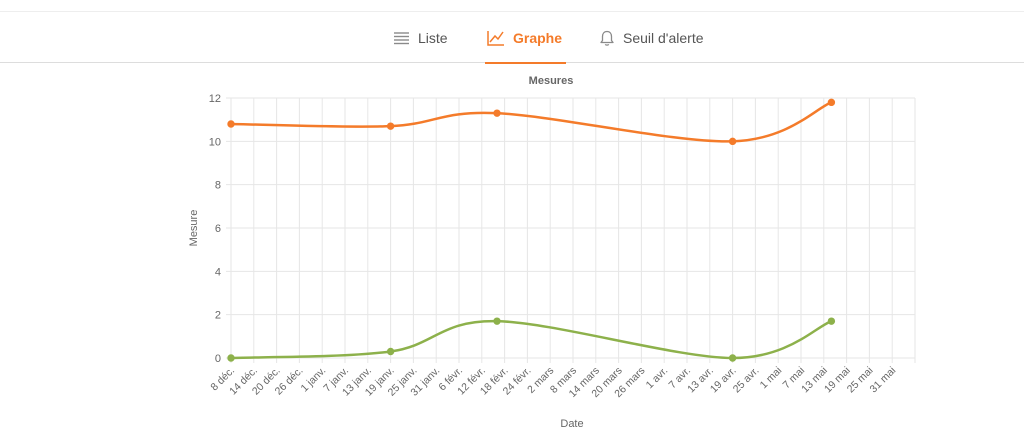  What do you see at coordinates (746, 380) in the screenshot?
I see `x-tick-label: 25 avr.` at bounding box center [746, 380].